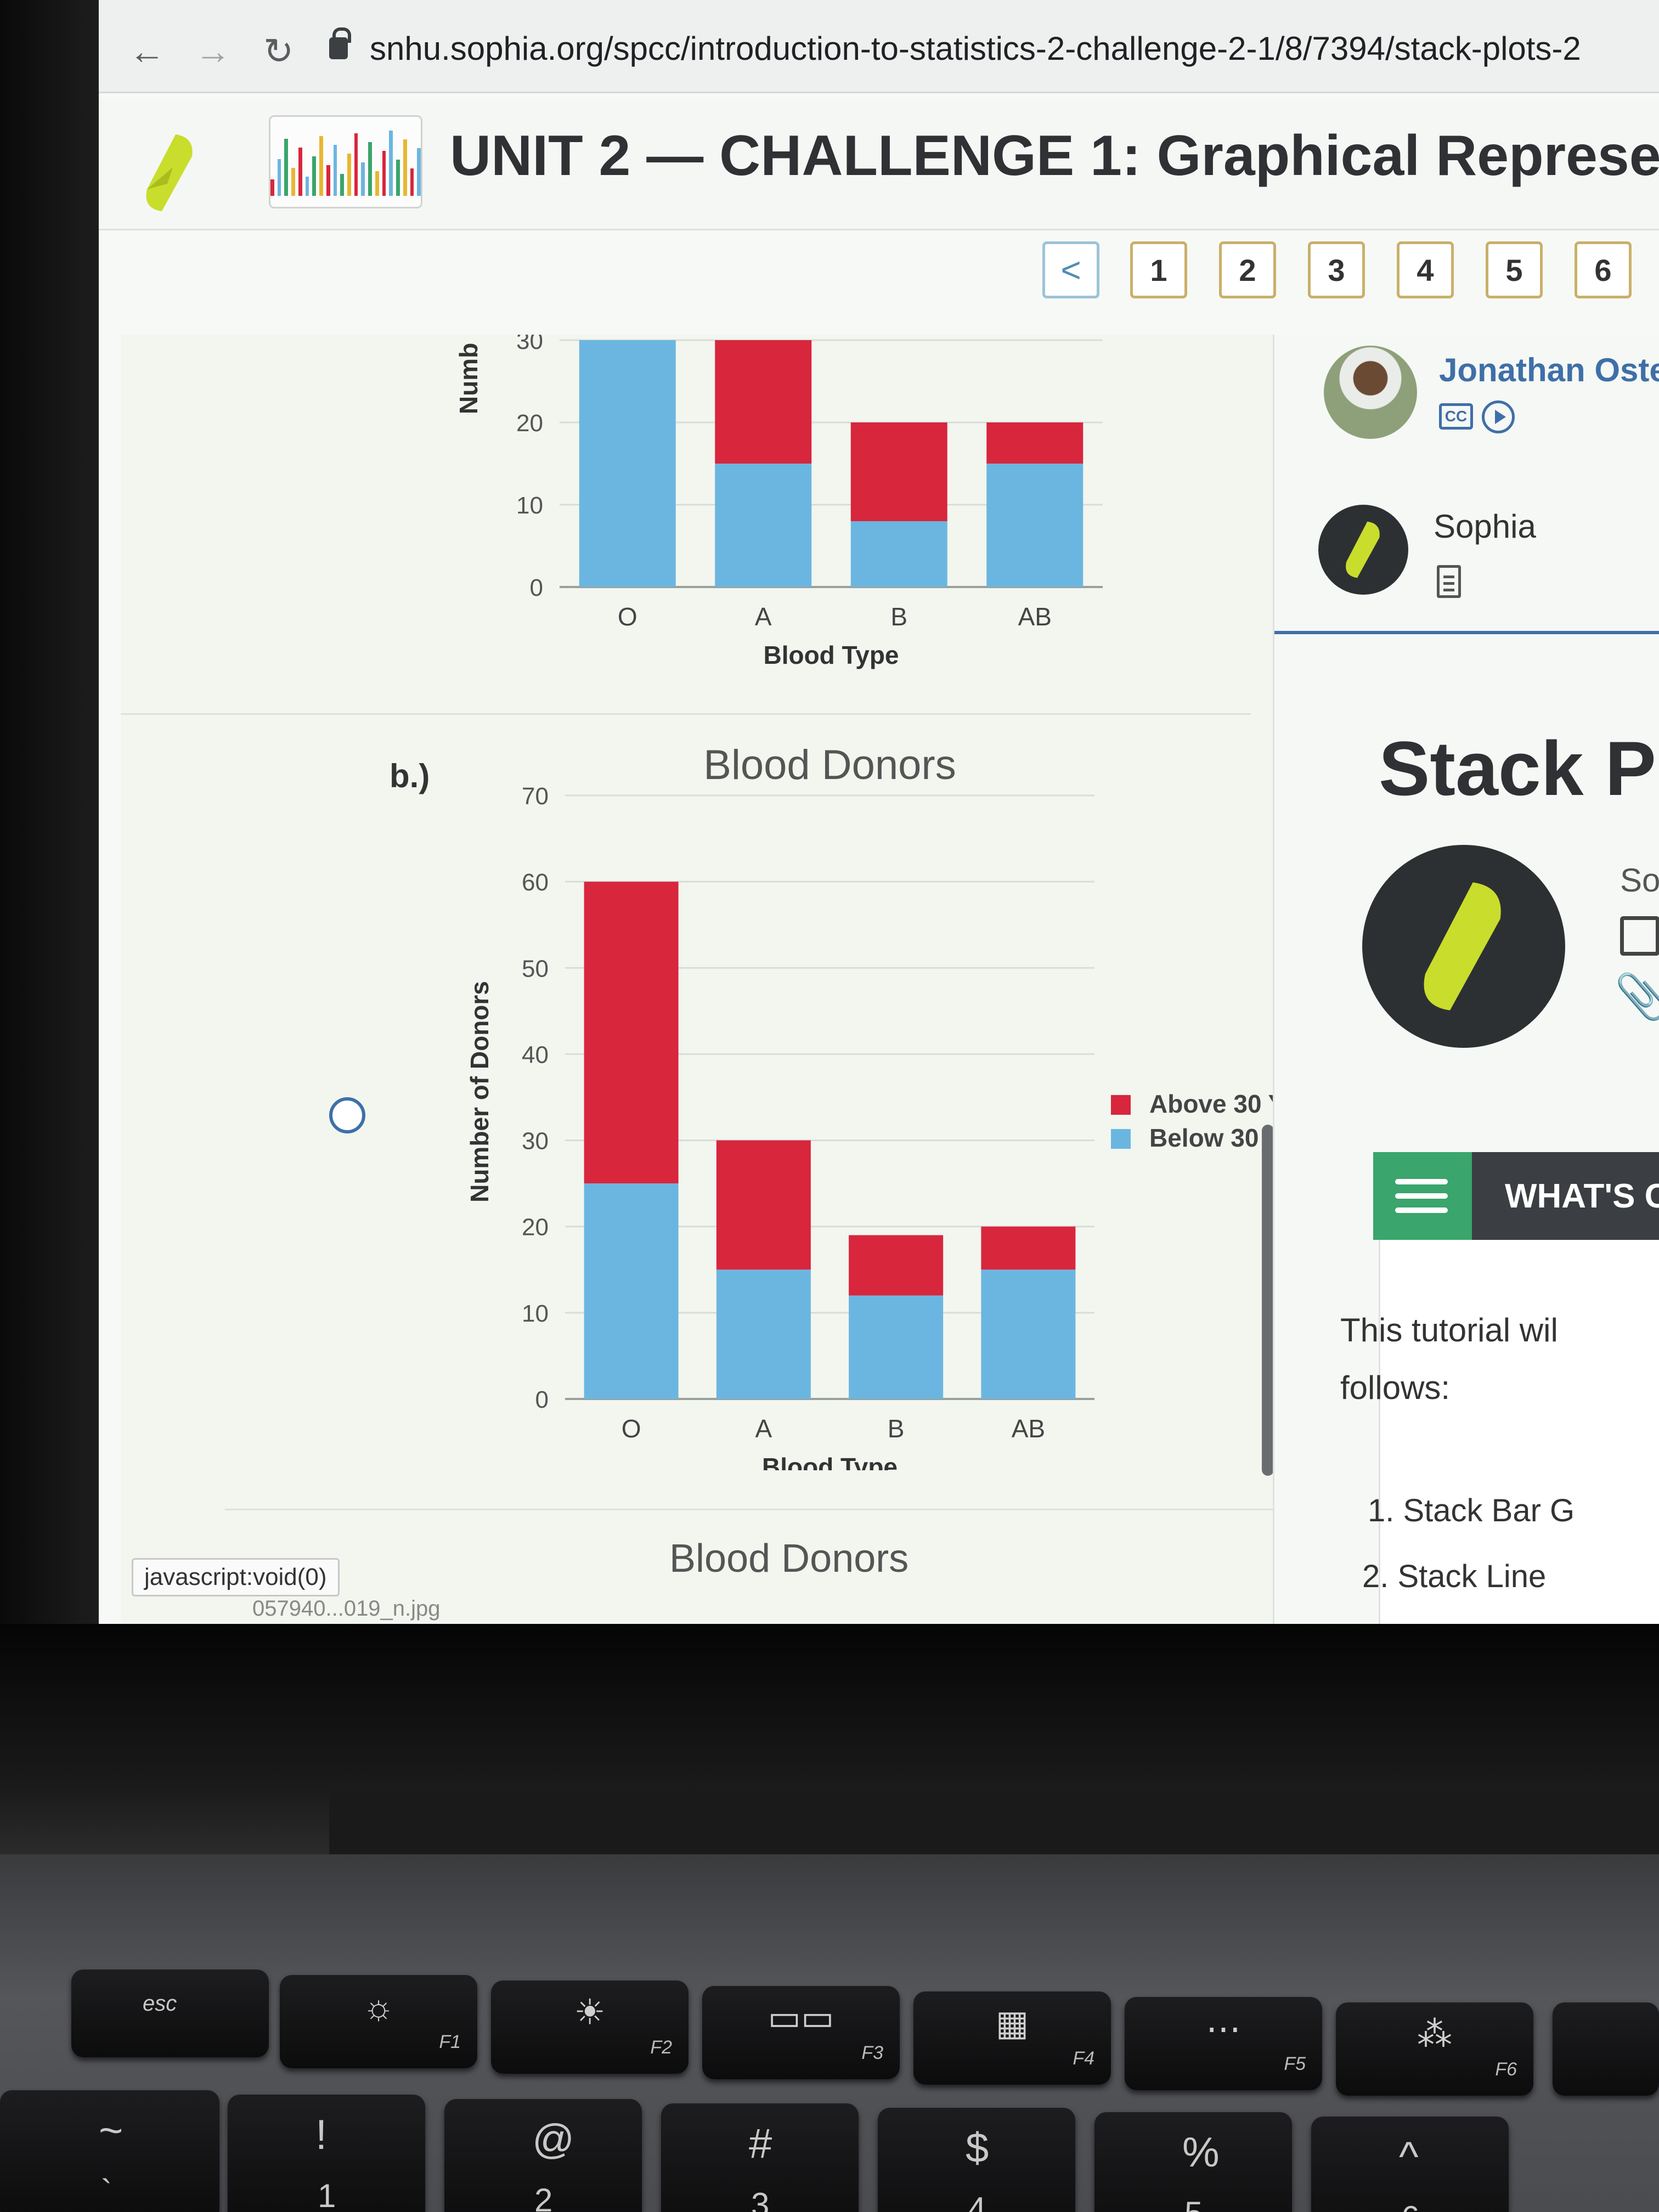 The width and height of the screenshot is (1659, 2212). Describe the element at coordinates (1268, 1300) in the screenshot. I see `panel-scrollbar` at that location.